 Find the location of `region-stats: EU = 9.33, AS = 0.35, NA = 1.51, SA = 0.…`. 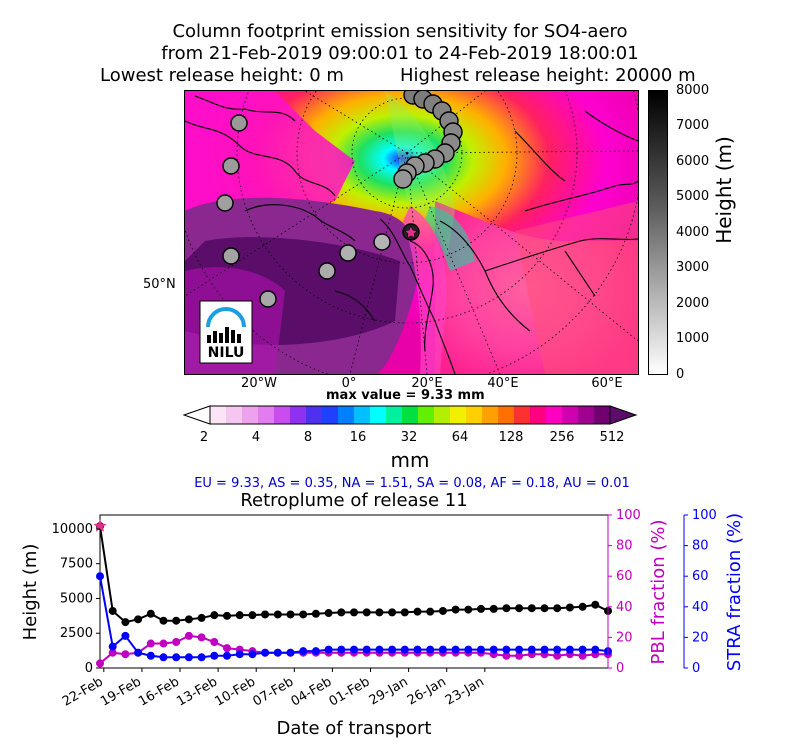

region-stats: EU = 9.33, AS = 0.35, NA = 1.51, SA = 0.… is located at coordinates (412, 483).